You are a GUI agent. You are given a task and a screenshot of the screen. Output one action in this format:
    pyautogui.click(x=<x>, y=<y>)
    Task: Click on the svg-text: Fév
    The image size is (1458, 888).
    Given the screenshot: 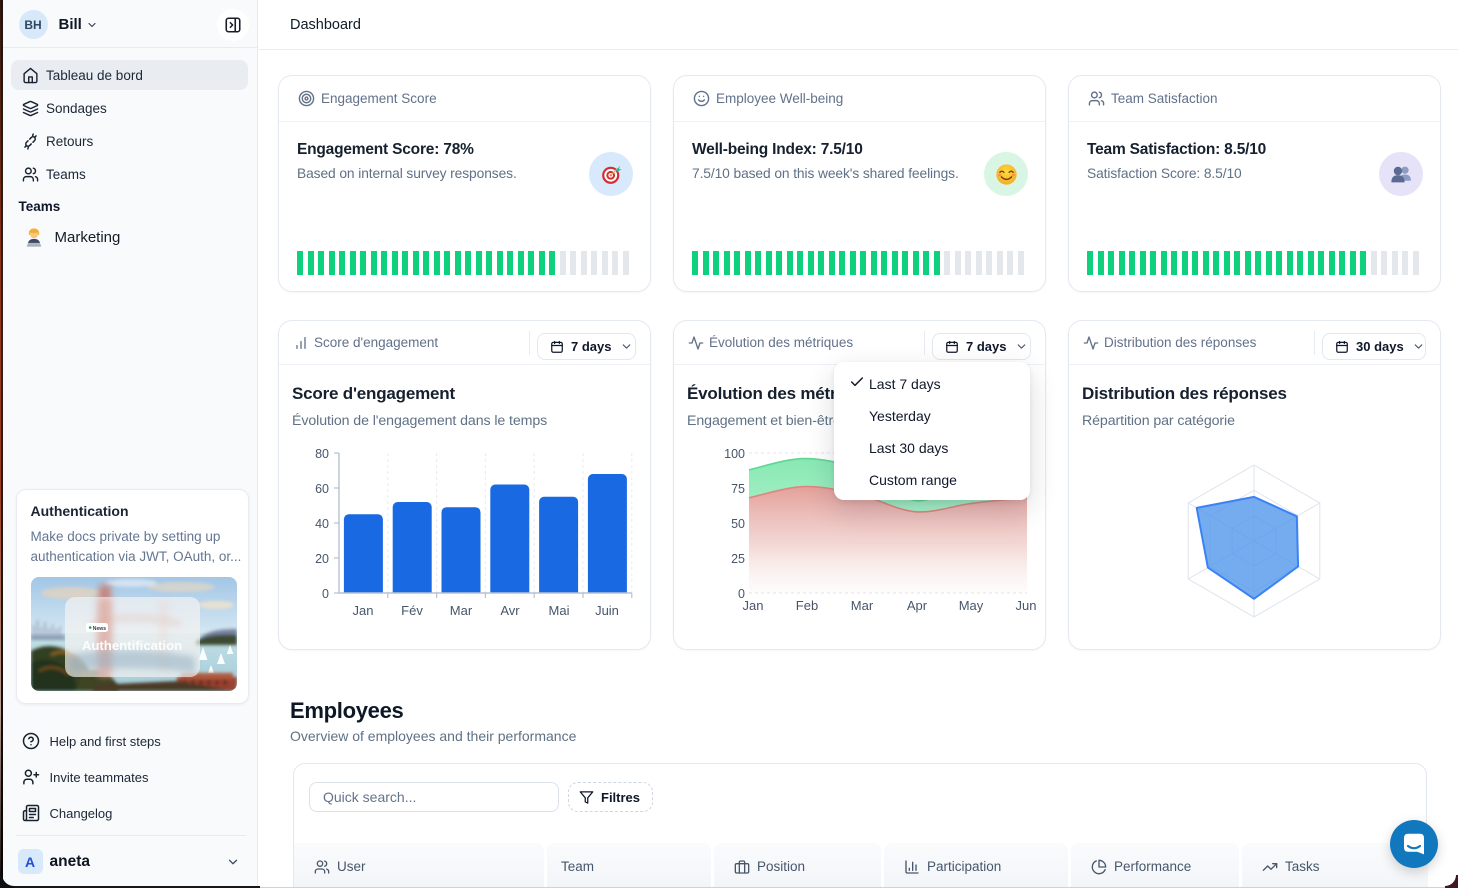 What is the action you would take?
    pyautogui.click(x=412, y=610)
    